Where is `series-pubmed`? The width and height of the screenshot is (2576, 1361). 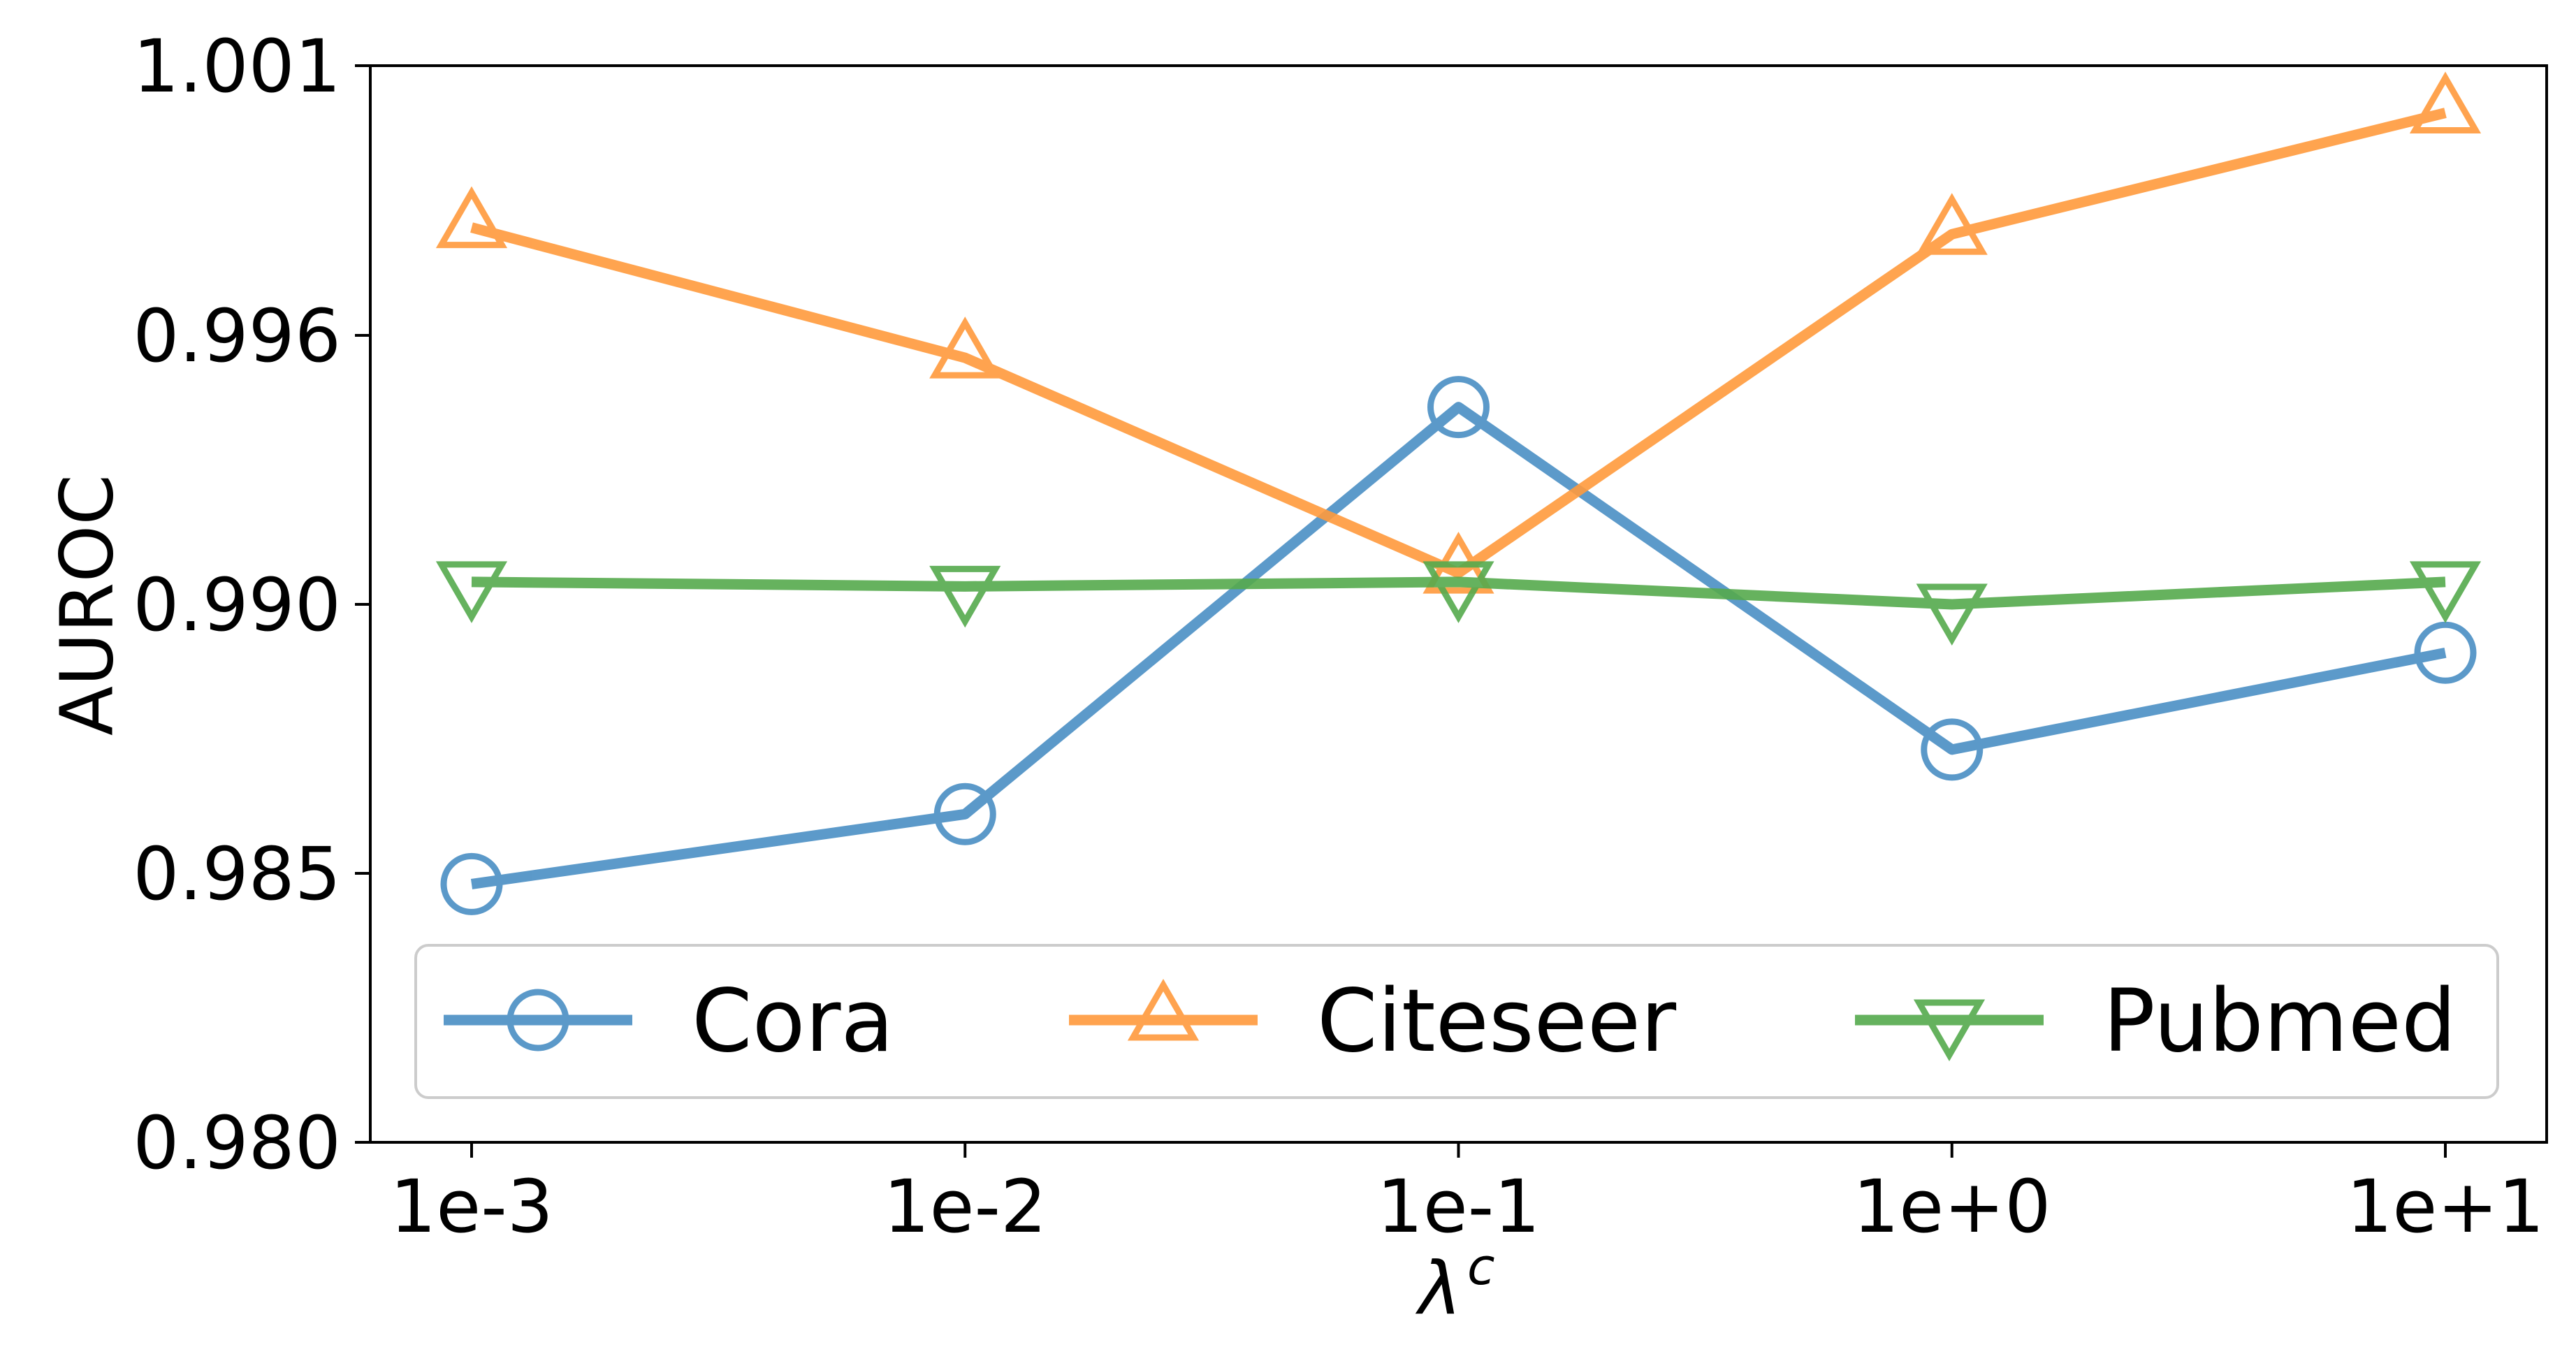
series-pubmed is located at coordinates (1458, 603).